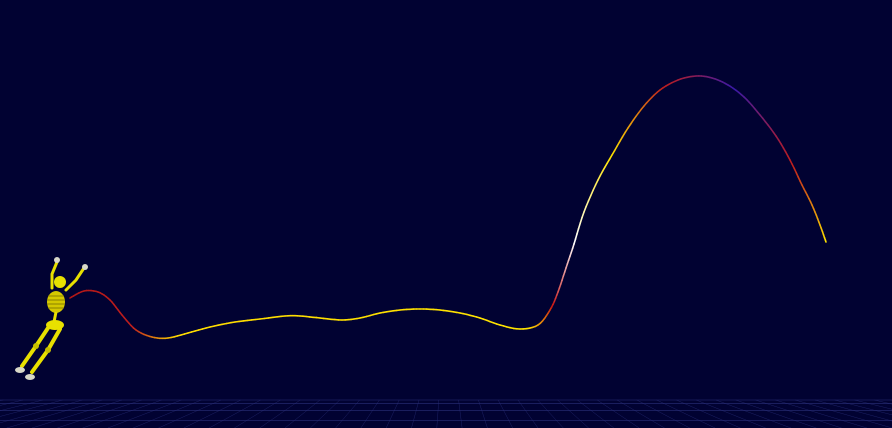  I want to click on floor-grid, so click(446, 413).